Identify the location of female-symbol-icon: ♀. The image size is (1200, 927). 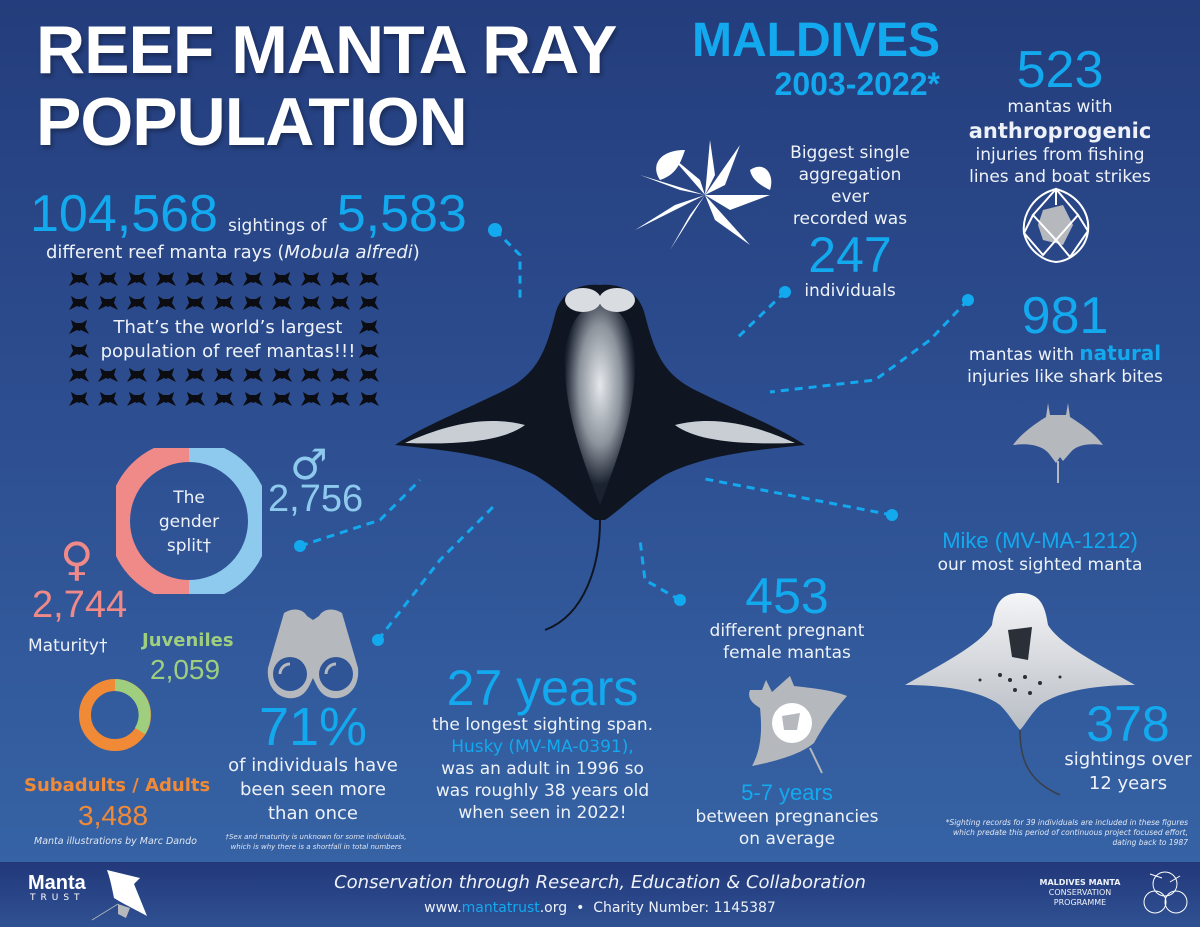
(77, 559).